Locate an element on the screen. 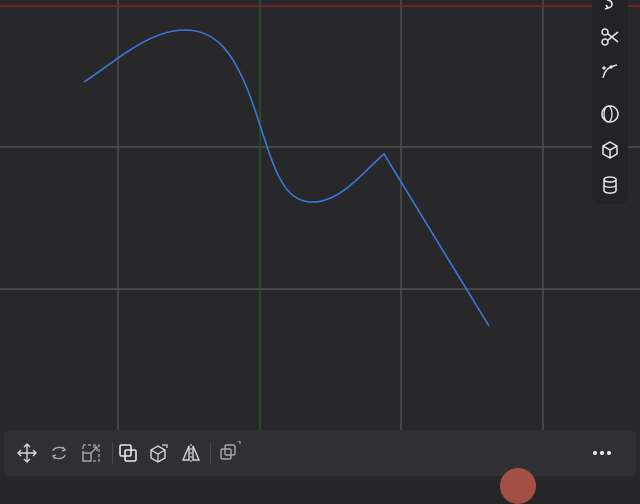 The image size is (640, 504). cube-icon is located at coordinates (610, 150).